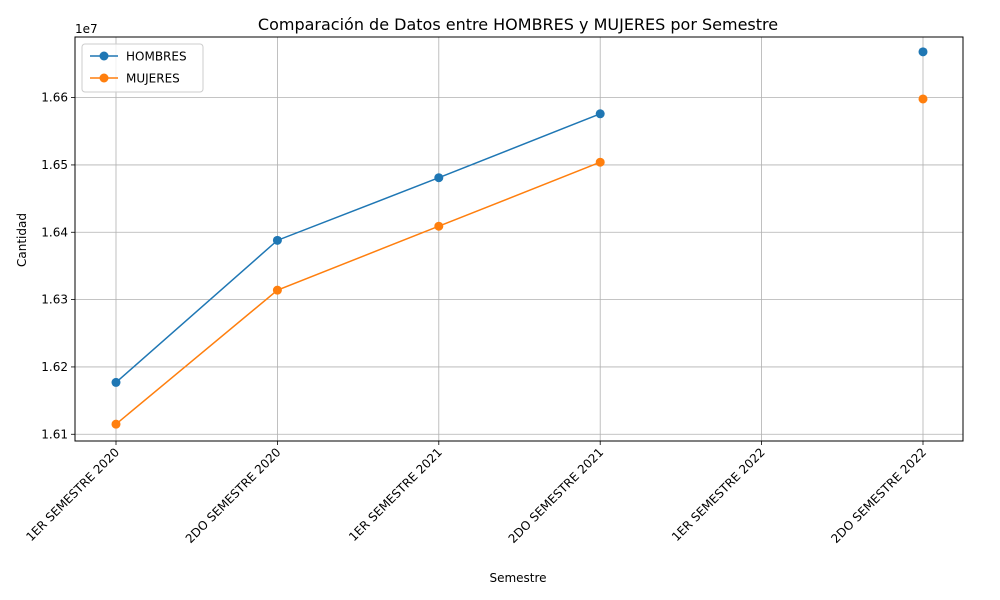 The height and width of the screenshot is (600, 1000). What do you see at coordinates (22, 240) in the screenshot?
I see `y-axis-label: Cantidad` at bounding box center [22, 240].